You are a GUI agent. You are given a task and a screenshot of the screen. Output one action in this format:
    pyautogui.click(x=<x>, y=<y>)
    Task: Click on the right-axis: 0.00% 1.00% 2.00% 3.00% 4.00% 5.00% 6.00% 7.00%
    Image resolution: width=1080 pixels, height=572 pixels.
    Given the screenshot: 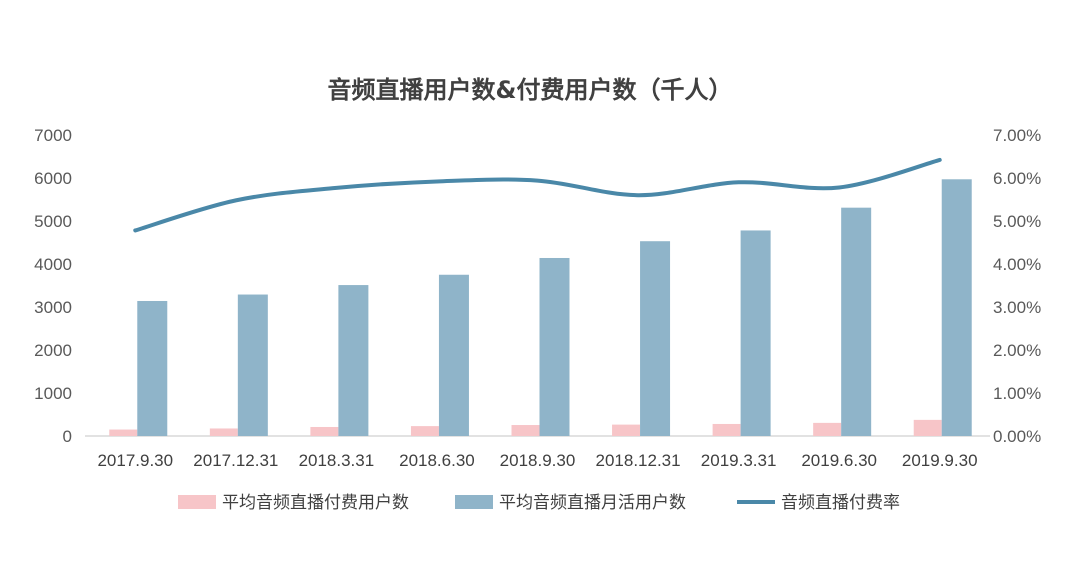 What is the action you would take?
    pyautogui.click(x=1017, y=286)
    